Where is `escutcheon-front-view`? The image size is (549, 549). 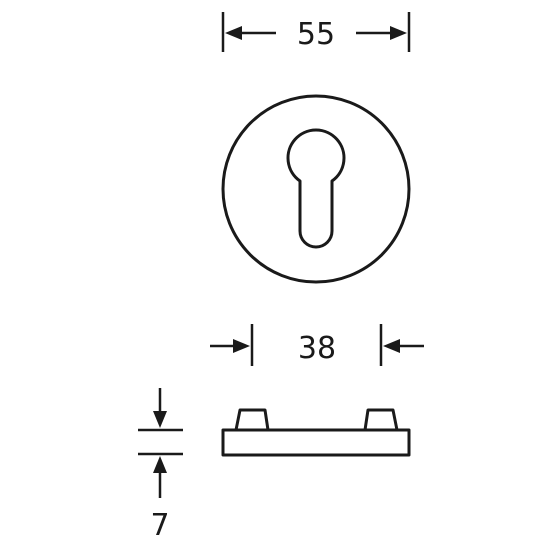 escutcheon-front-view is located at coordinates (316, 189).